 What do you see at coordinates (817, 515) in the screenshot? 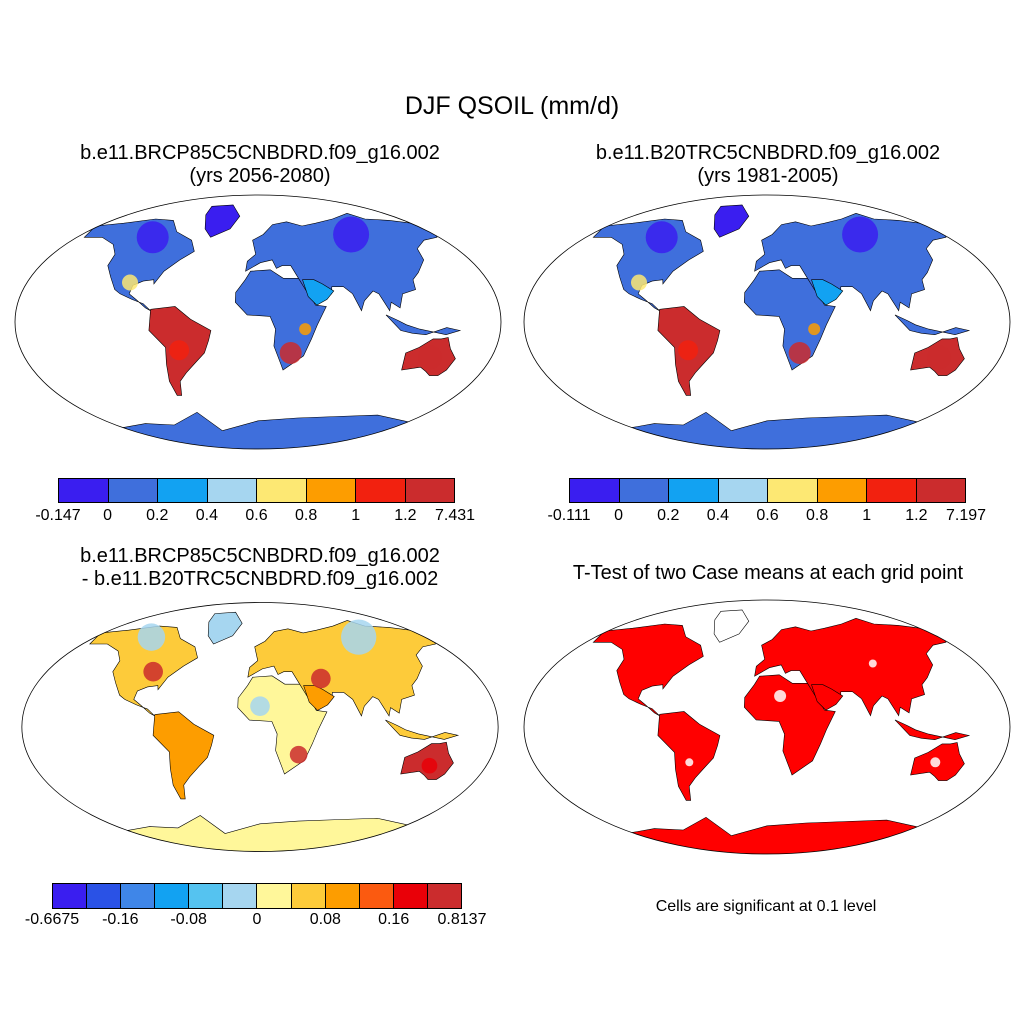
I see `colorbar-tick-label: 0.8` at bounding box center [817, 515].